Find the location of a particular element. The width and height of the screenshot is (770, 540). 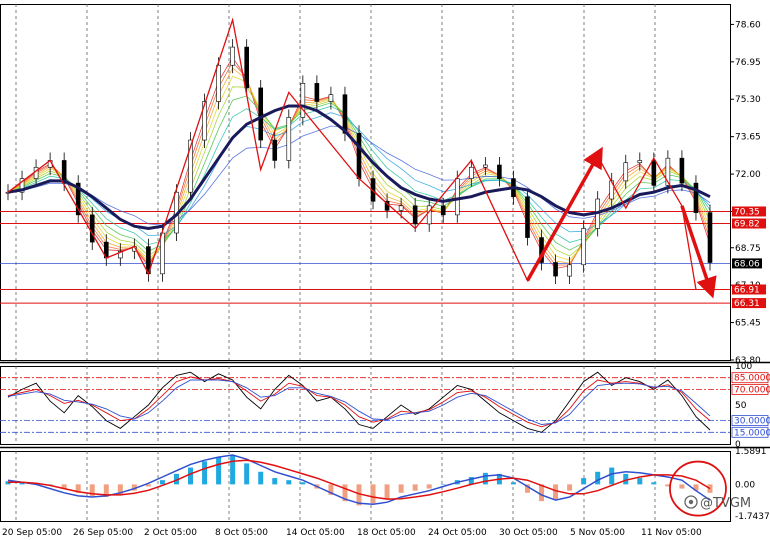

oscillator-level-label: 30.0000 is located at coordinates (752, 422).